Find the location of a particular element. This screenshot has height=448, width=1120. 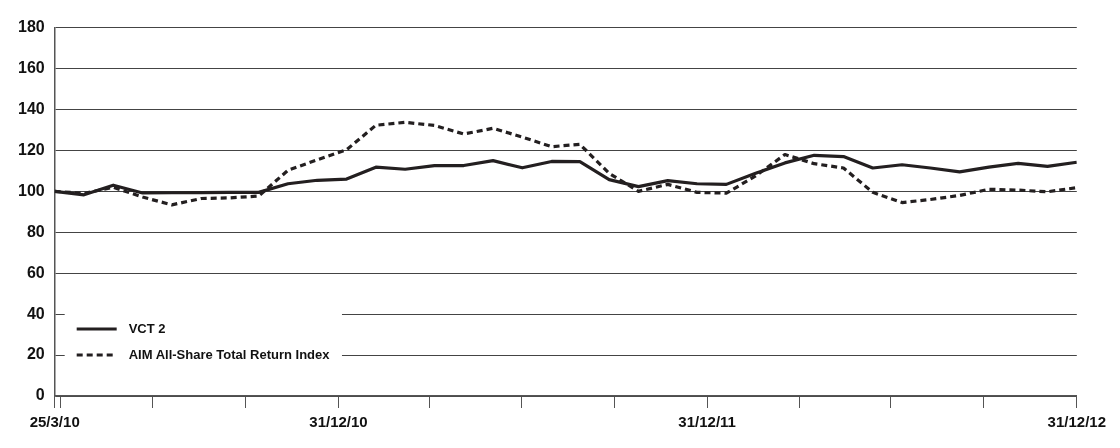

x-tick-label: 25/3/10 is located at coordinates (54, 422).